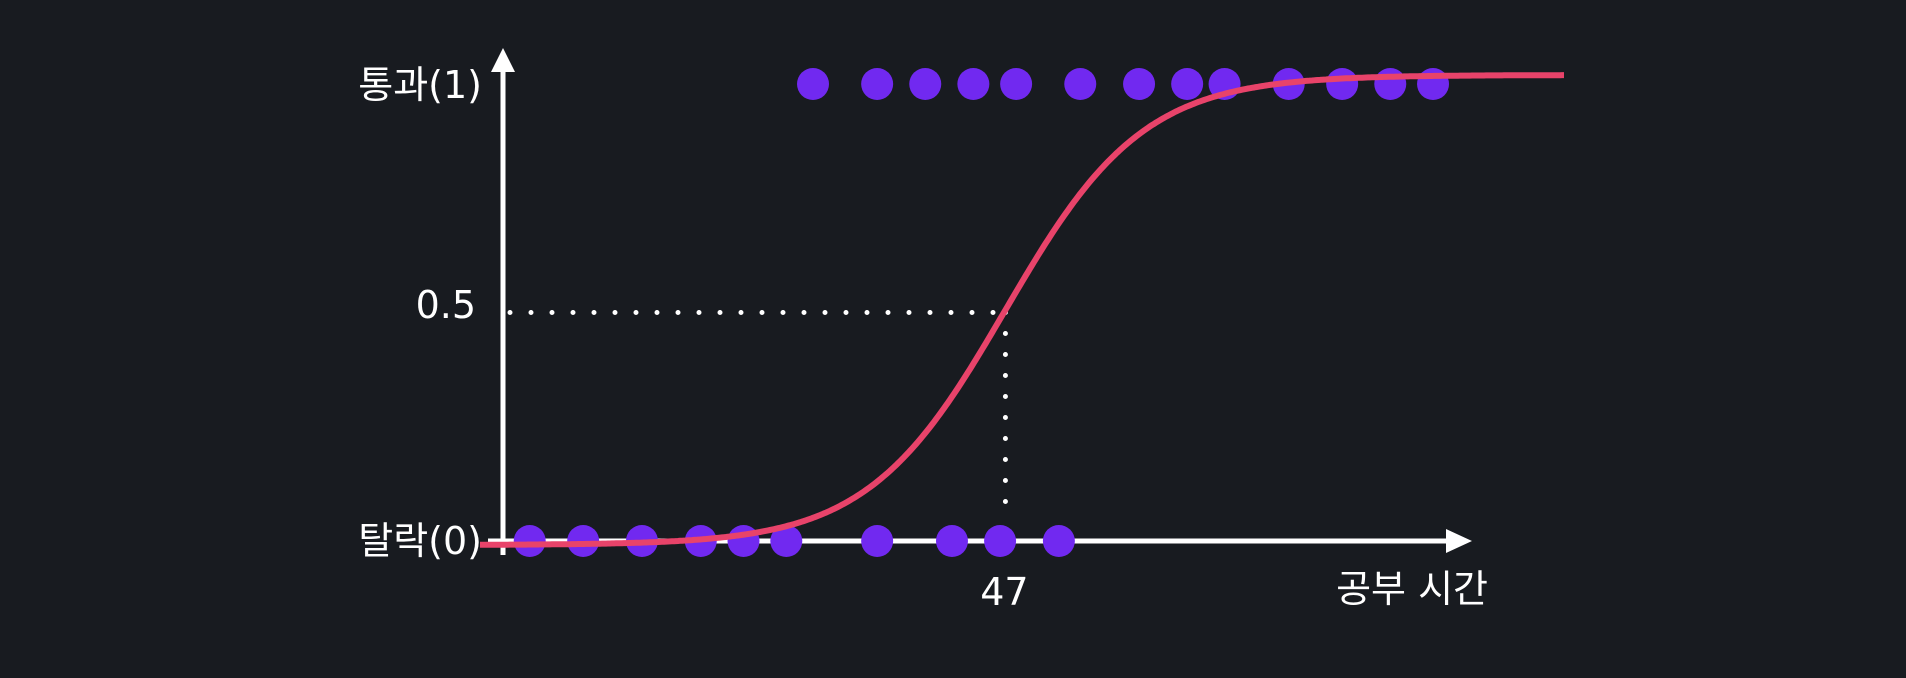 This screenshot has height=678, width=1906. What do you see at coordinates (1004, 592) in the screenshot?
I see `x-threshold-tick-label: 47` at bounding box center [1004, 592].